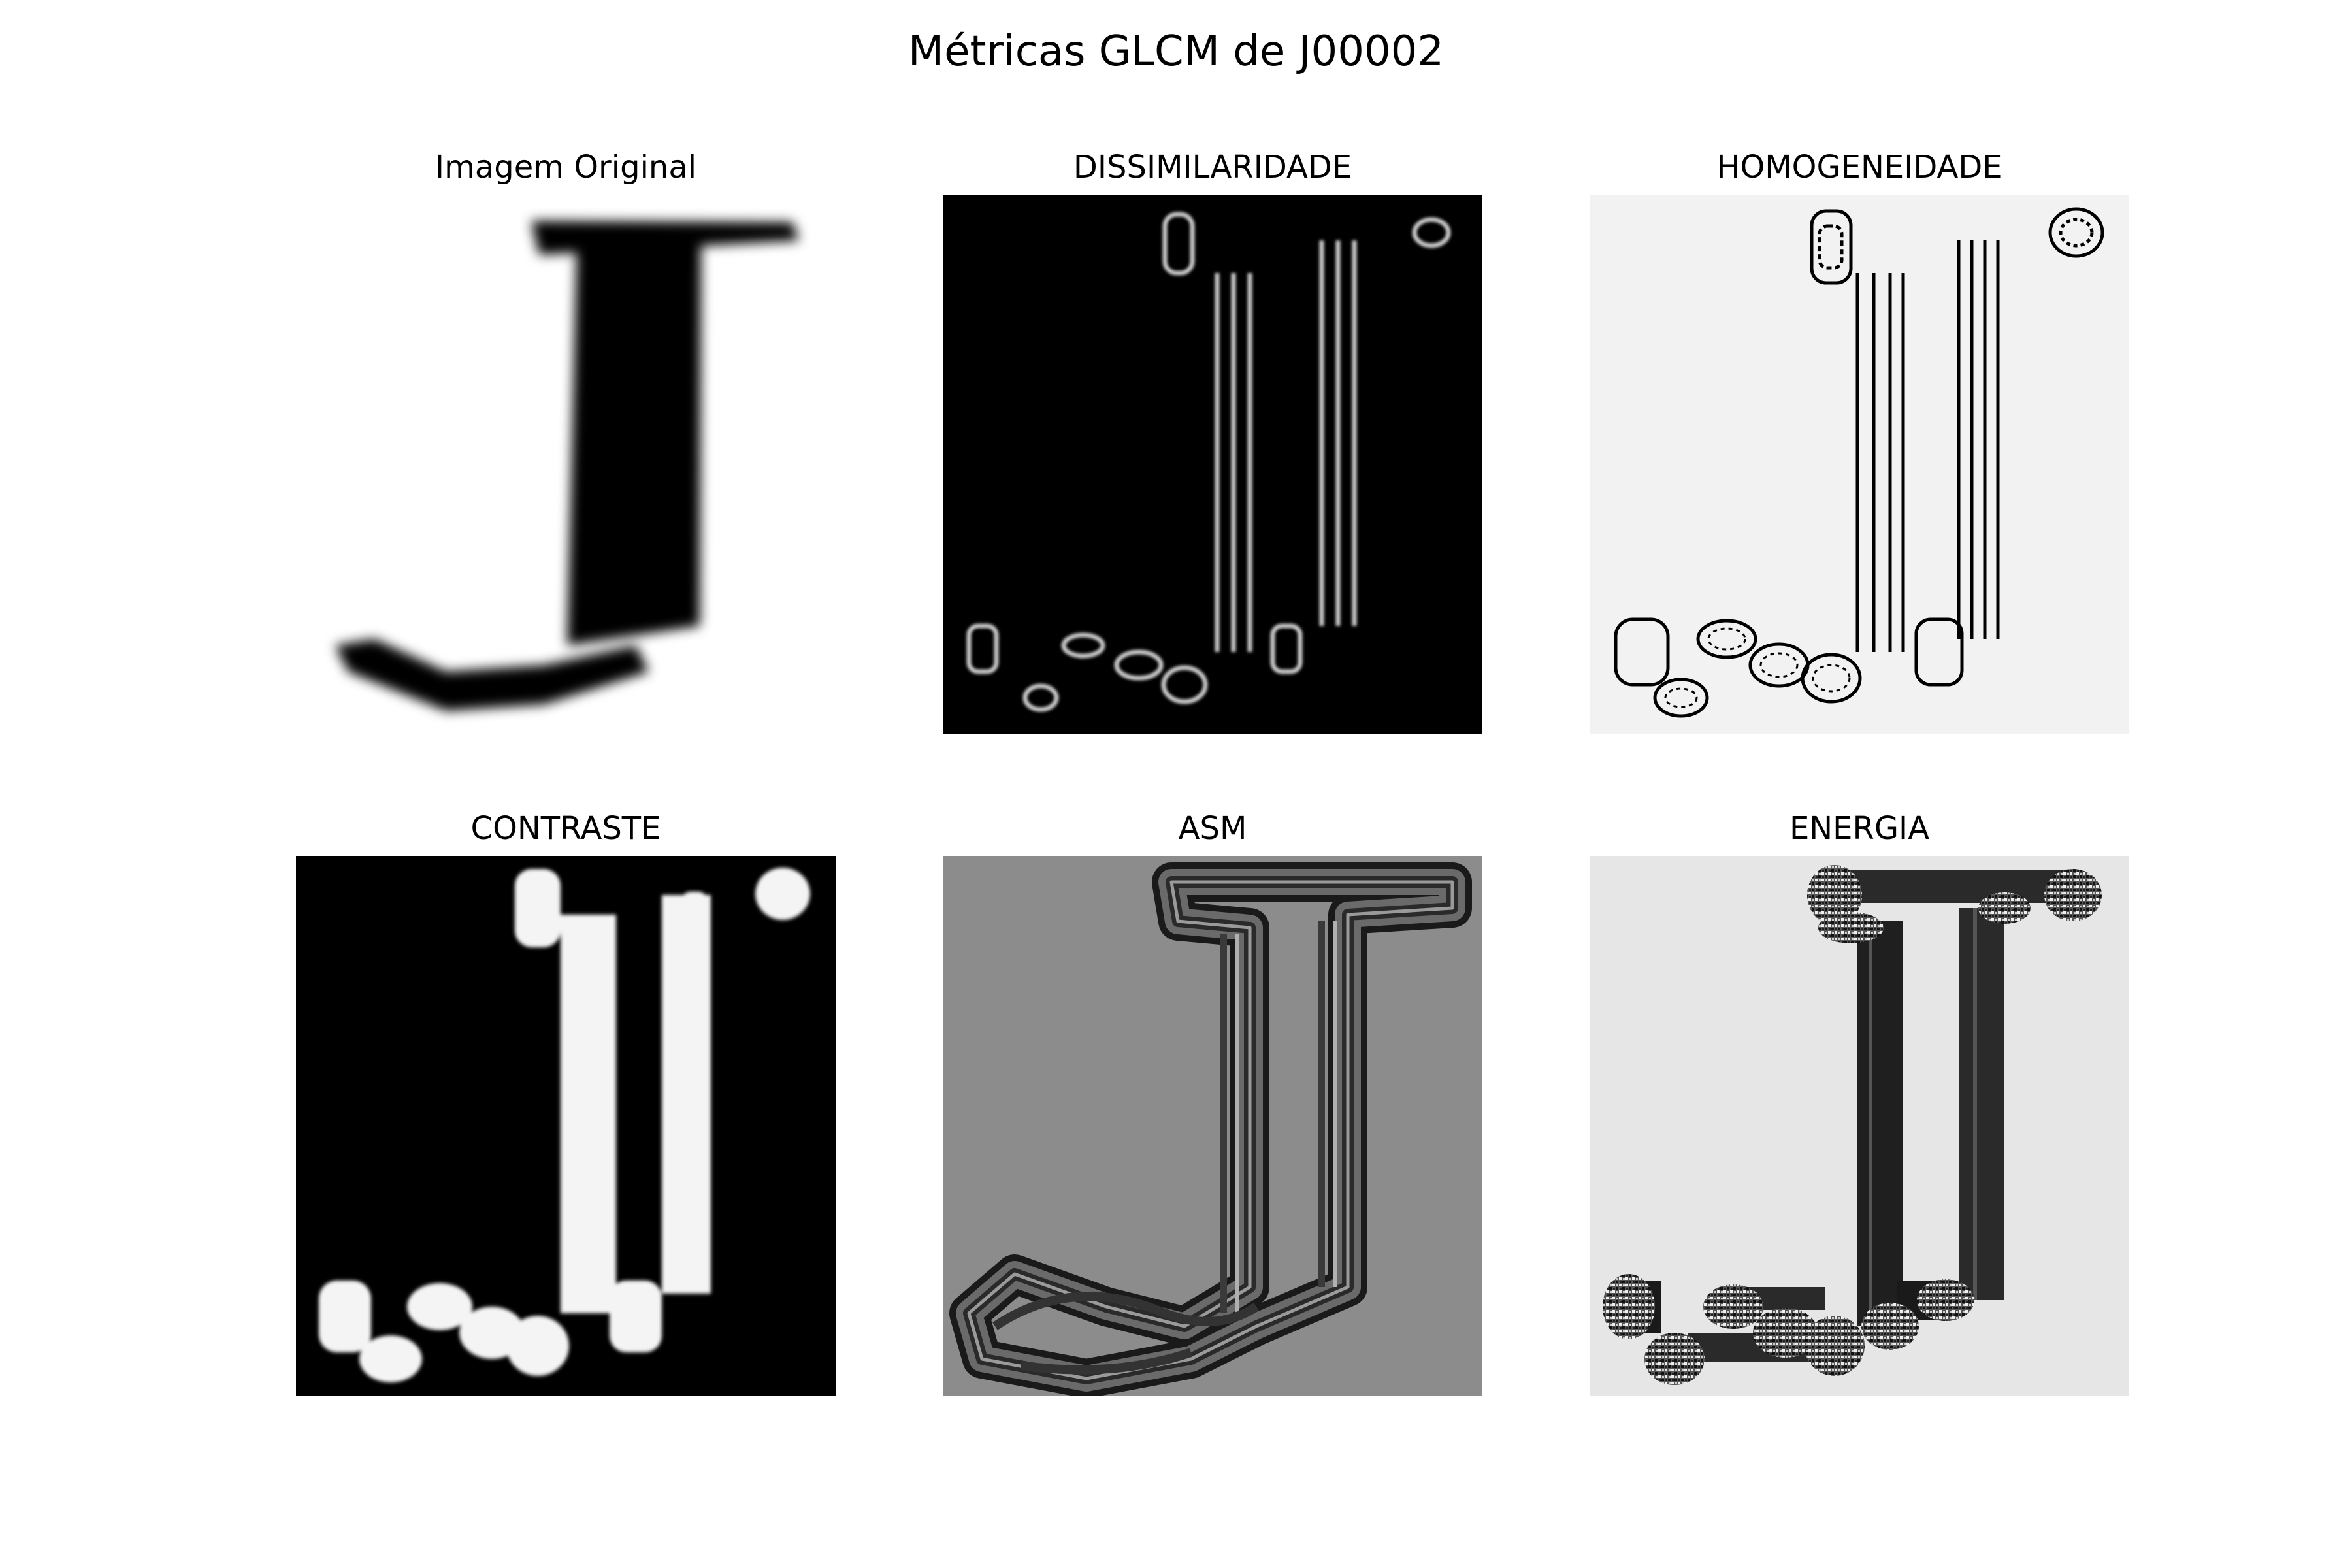 Image resolution: width=2352 pixels, height=1568 pixels. I want to click on original-letter-j-image, so click(566, 464).